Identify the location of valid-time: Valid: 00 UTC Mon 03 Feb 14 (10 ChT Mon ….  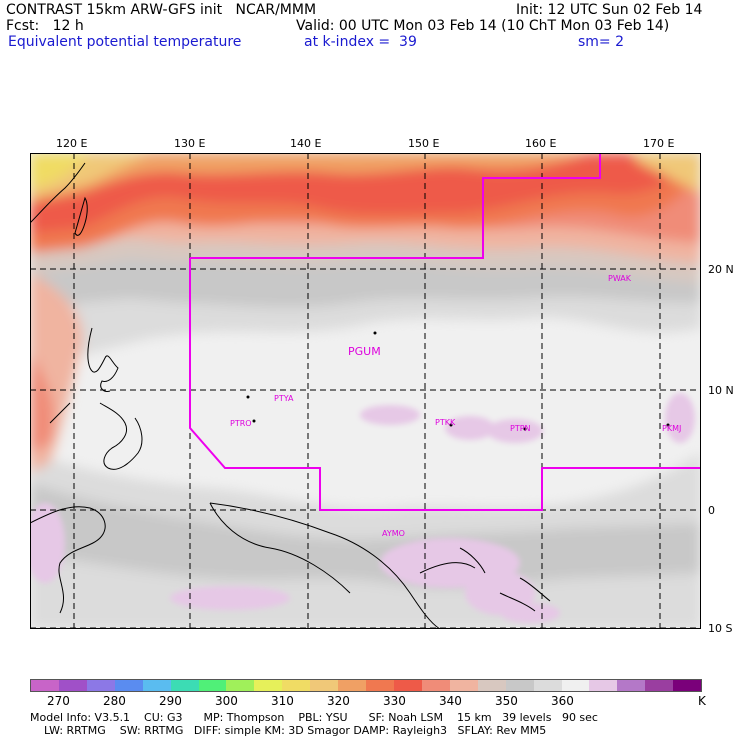
(483, 26).